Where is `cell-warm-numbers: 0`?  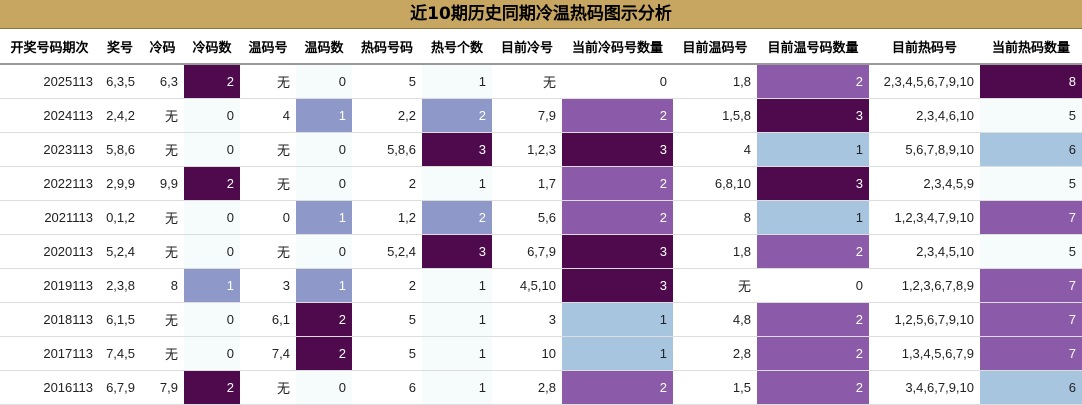
cell-warm-numbers: 0 is located at coordinates (268, 217).